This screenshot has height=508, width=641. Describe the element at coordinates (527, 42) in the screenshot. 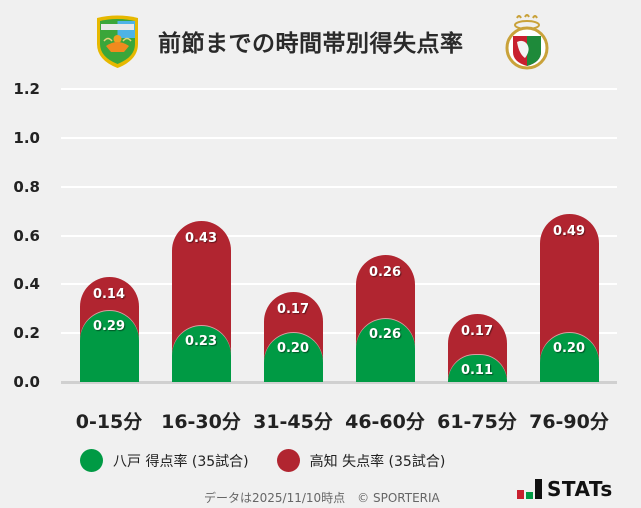

I see `kochi-united-crest-icon` at that location.